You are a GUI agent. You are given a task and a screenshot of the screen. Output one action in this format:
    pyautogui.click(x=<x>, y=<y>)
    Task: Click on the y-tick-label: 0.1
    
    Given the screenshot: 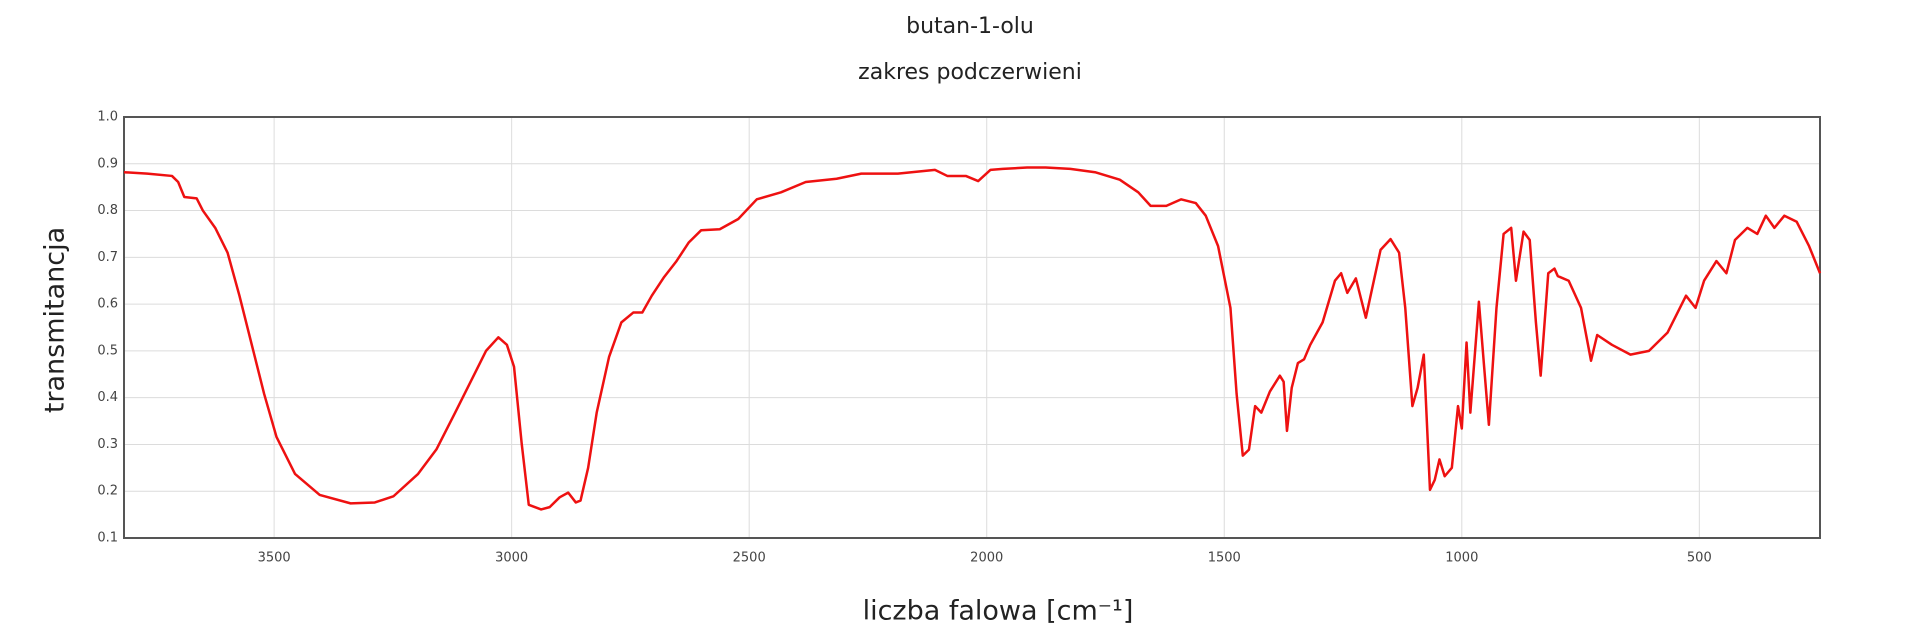 What is the action you would take?
    pyautogui.click(x=107, y=538)
    